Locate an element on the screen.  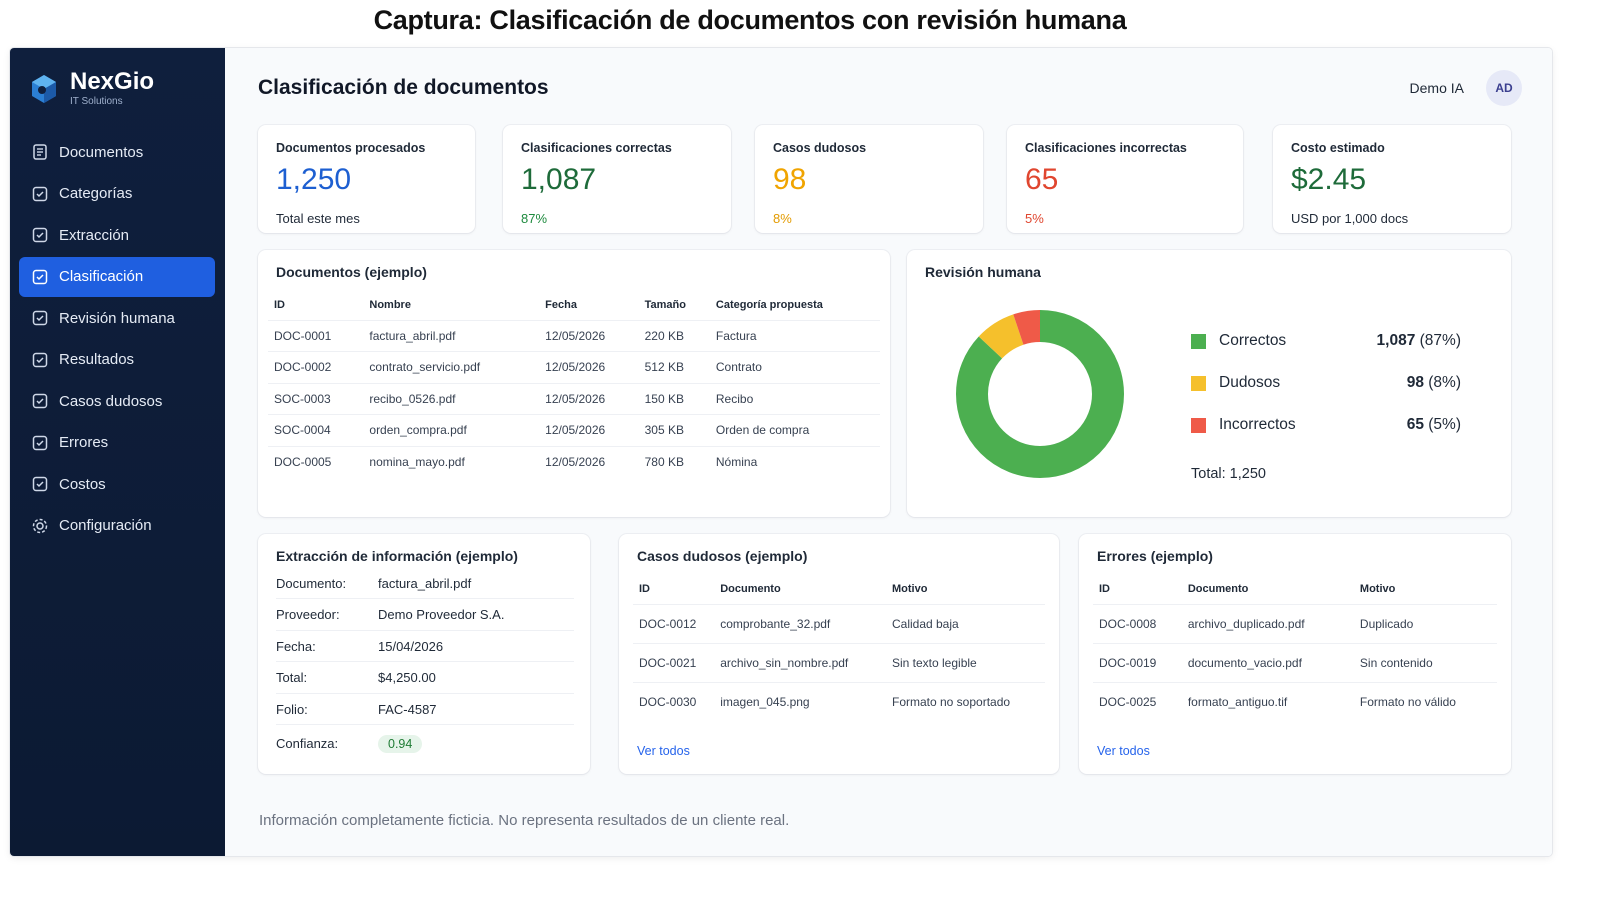
sidebar-item-7: Errores is located at coordinates (117, 443).